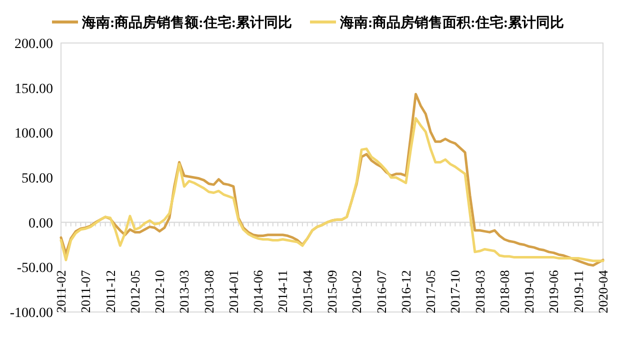 Image resolution: width=634 pixels, height=342 pixels. What do you see at coordinates (186, 22) in the screenshot?
I see `legend-label: 海南:商品房销售额:住宅:累计同比` at bounding box center [186, 22].